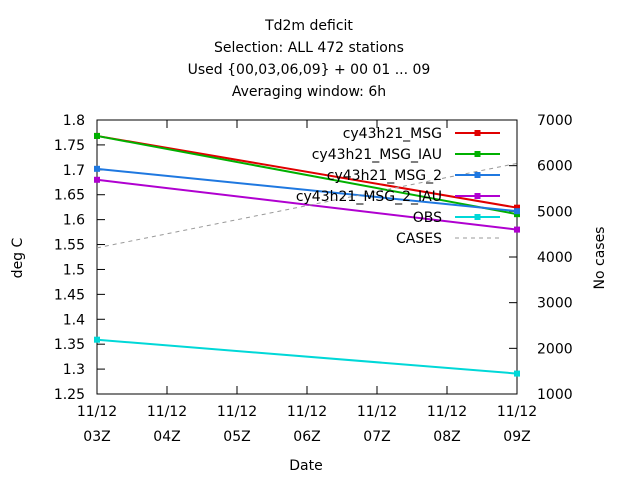  I want to click on chart-subtitle-window: Averaging window: 6h, so click(309, 92).